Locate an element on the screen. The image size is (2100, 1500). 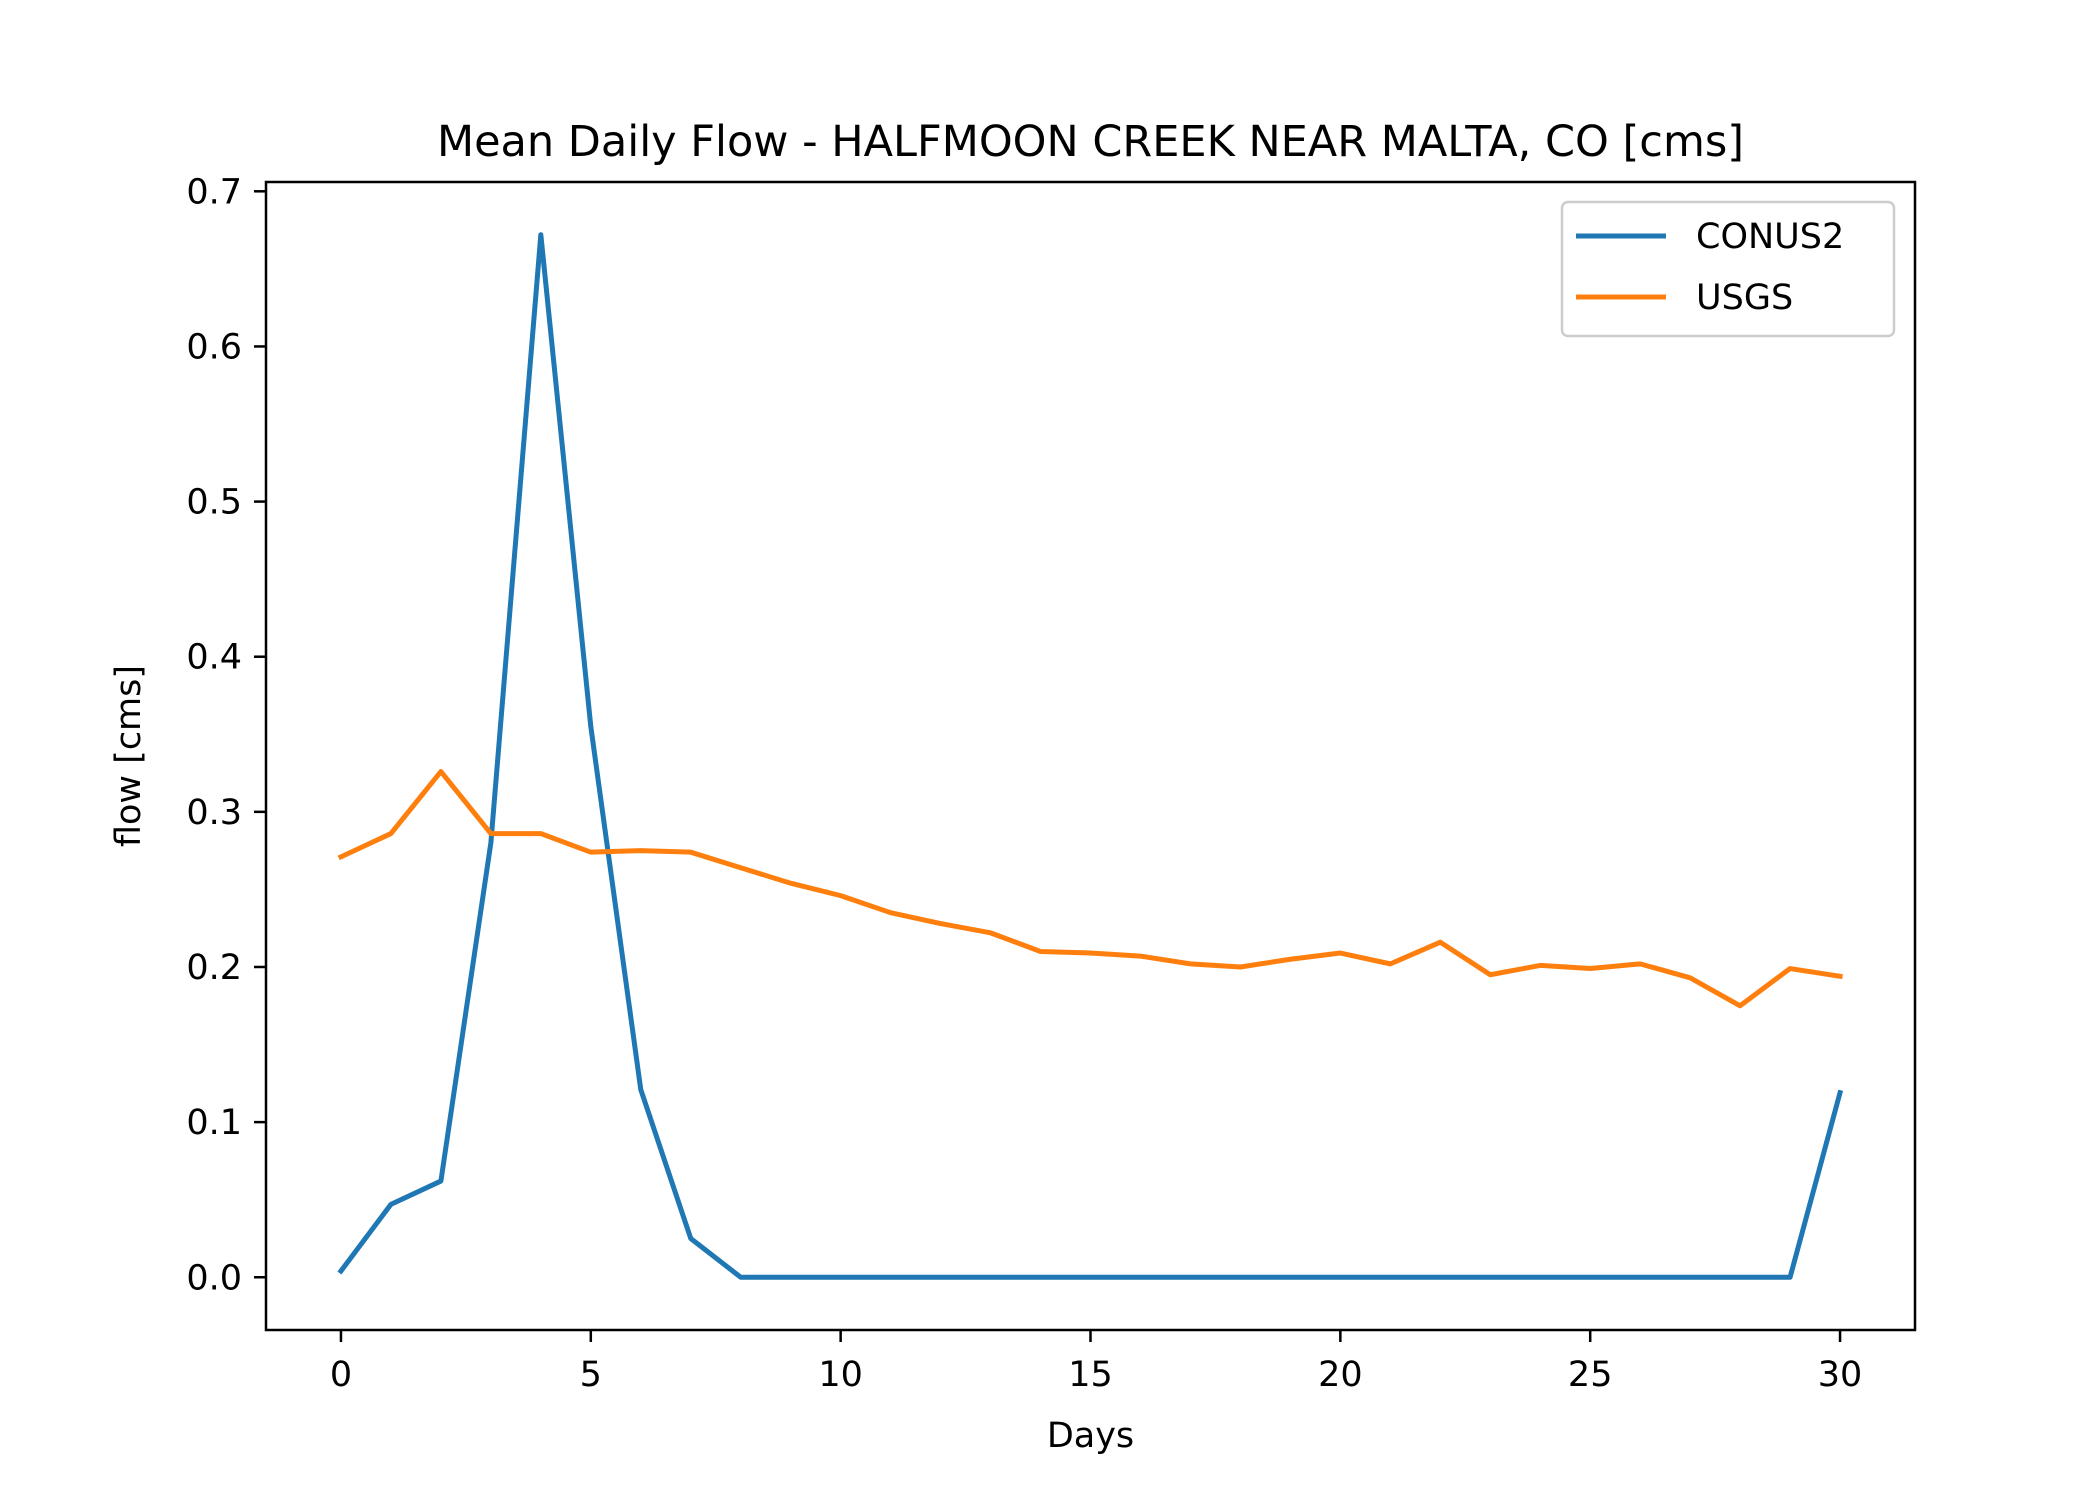
legend-label: CONUS2 is located at coordinates (1770, 237).